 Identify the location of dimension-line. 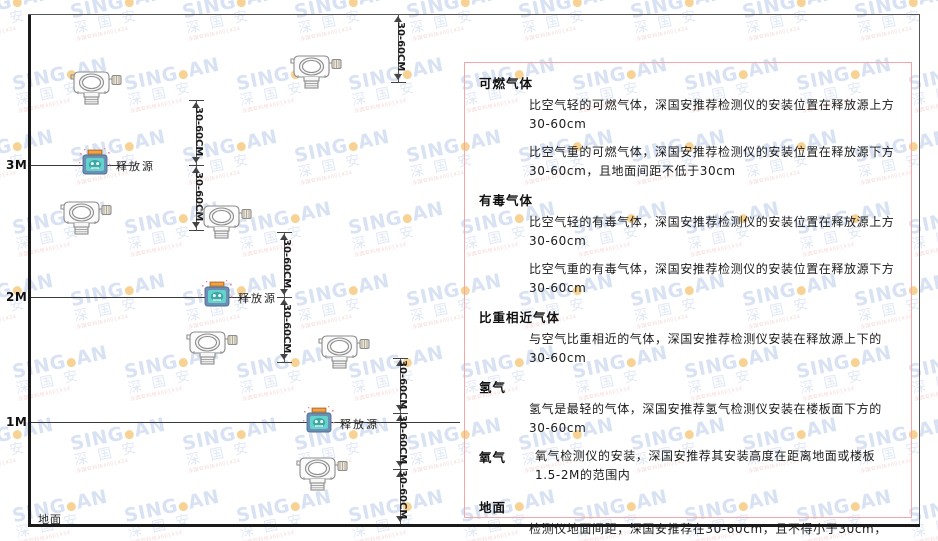
(398, 48).